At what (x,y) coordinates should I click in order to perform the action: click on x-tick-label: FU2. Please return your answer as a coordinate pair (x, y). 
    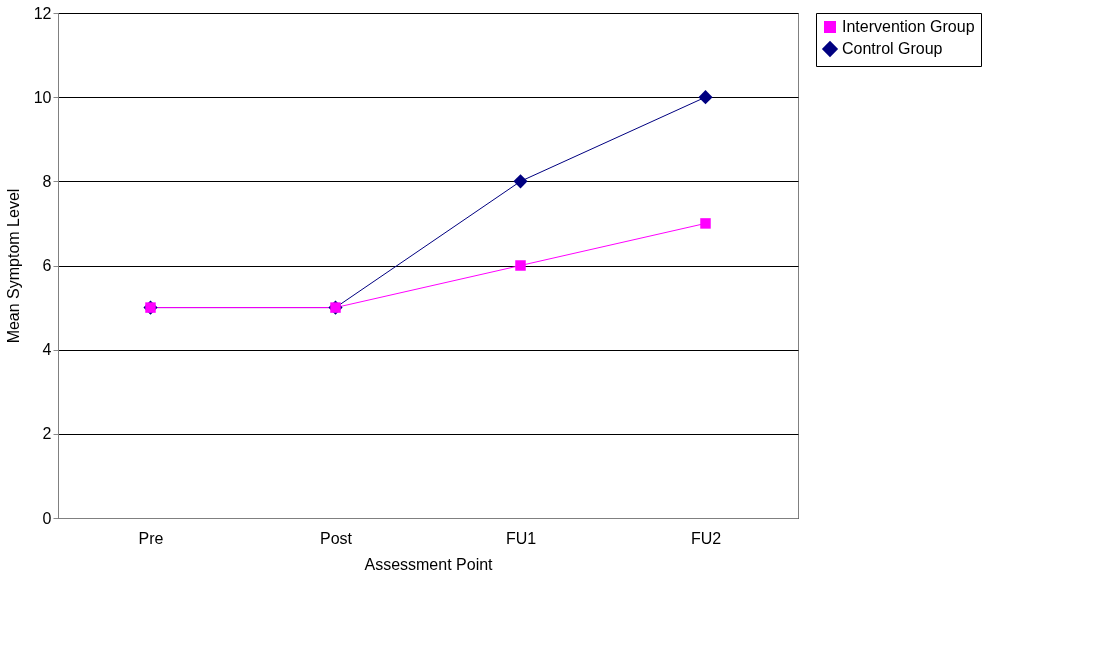
    Looking at the image, I should click on (706, 538).